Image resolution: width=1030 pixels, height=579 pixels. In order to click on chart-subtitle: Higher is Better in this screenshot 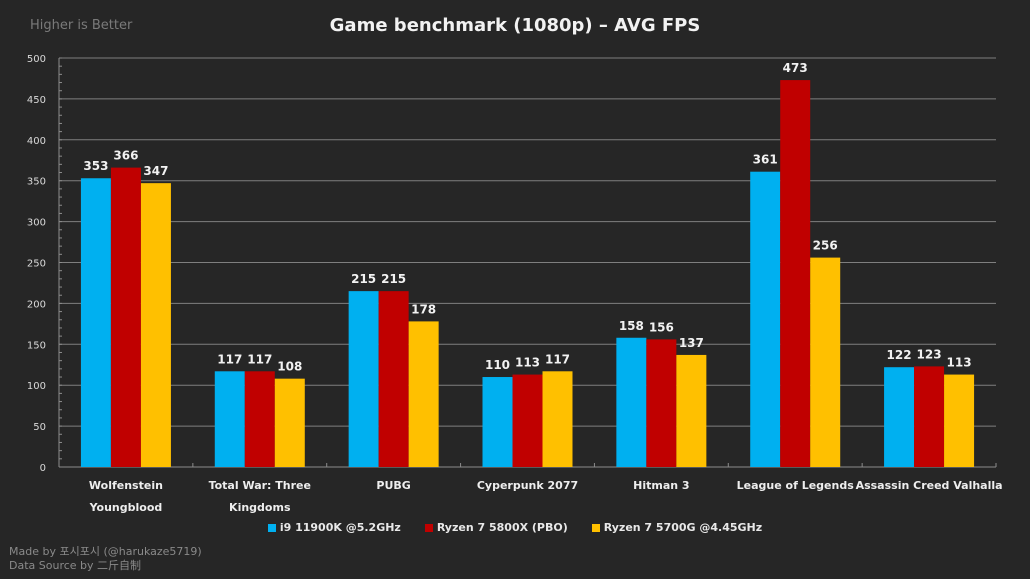, I will do `click(81, 25)`.